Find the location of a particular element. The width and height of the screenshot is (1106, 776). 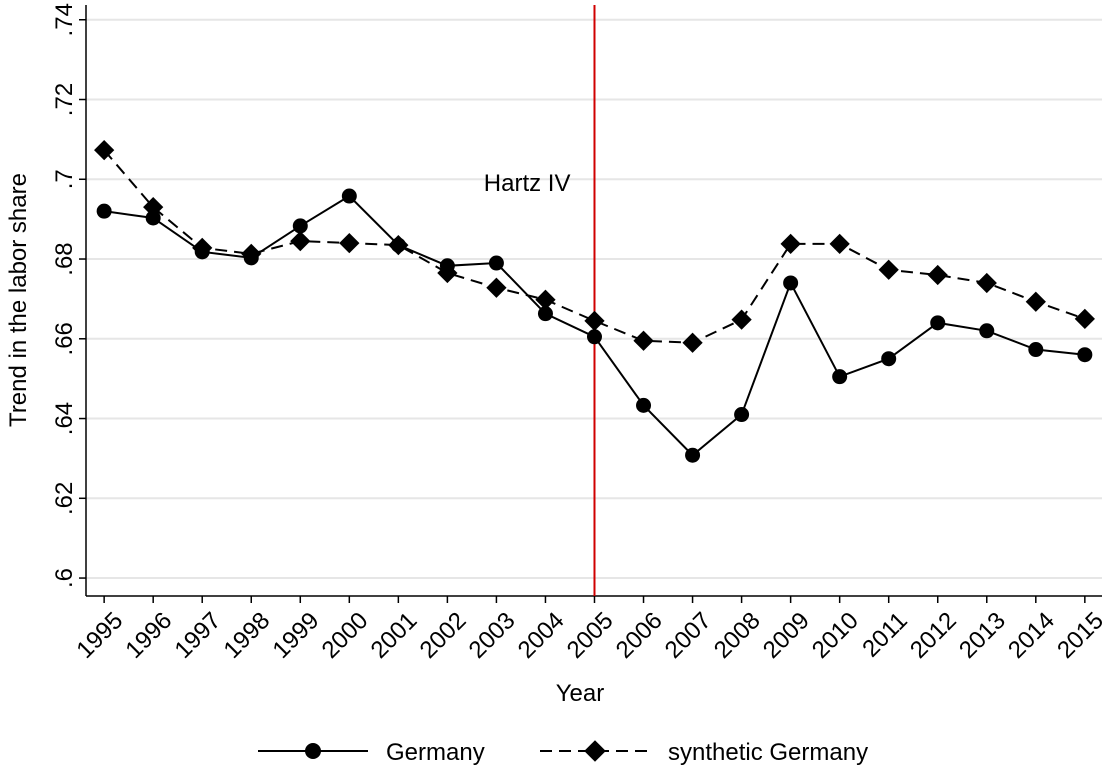

y-tick-label: .7 is located at coordinates (64, 179).